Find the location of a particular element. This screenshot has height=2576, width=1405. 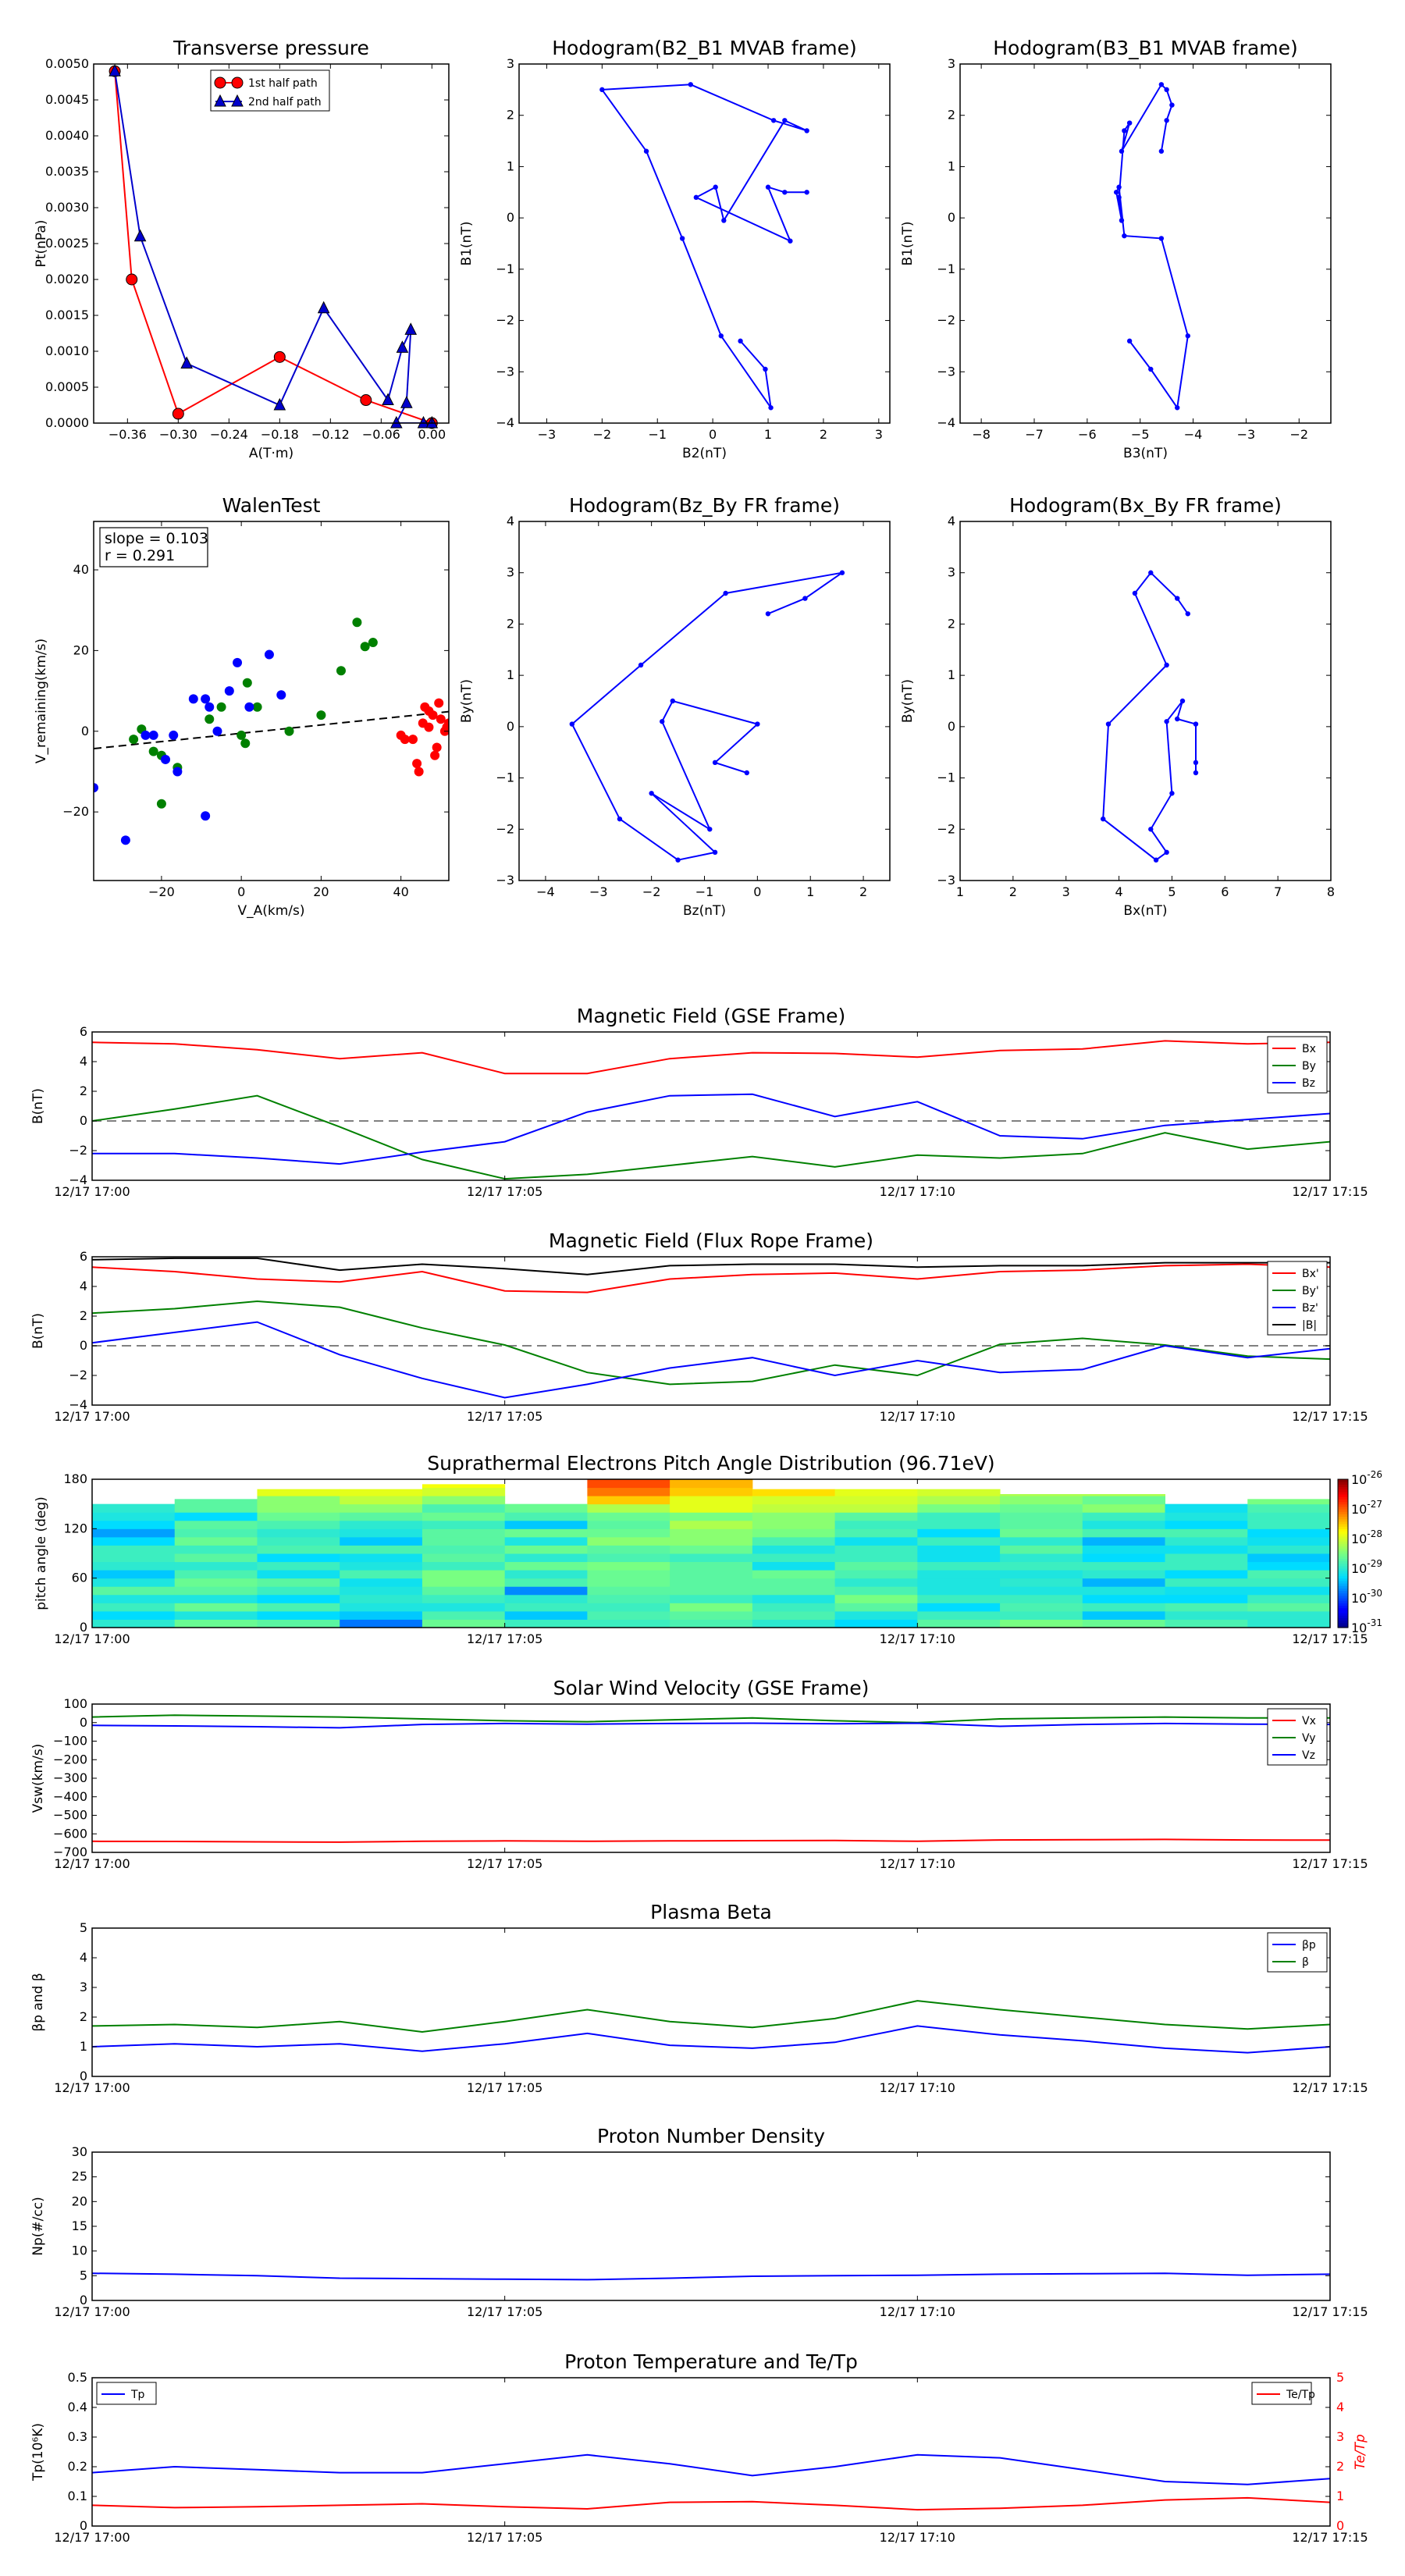

y-tick-label: 4 is located at coordinates (84, 1061).